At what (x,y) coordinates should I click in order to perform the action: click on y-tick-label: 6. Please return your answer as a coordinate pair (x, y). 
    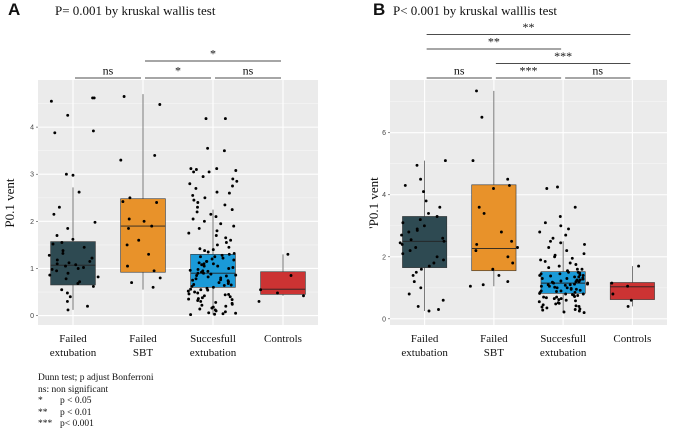
    Looking at the image, I should click on (384, 133).